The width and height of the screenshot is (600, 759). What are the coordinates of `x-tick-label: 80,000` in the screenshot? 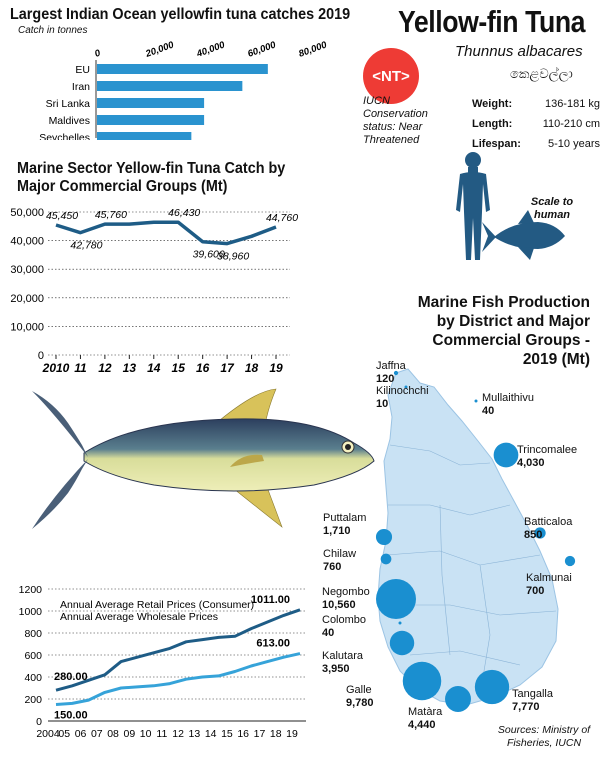 It's located at (313, 50).